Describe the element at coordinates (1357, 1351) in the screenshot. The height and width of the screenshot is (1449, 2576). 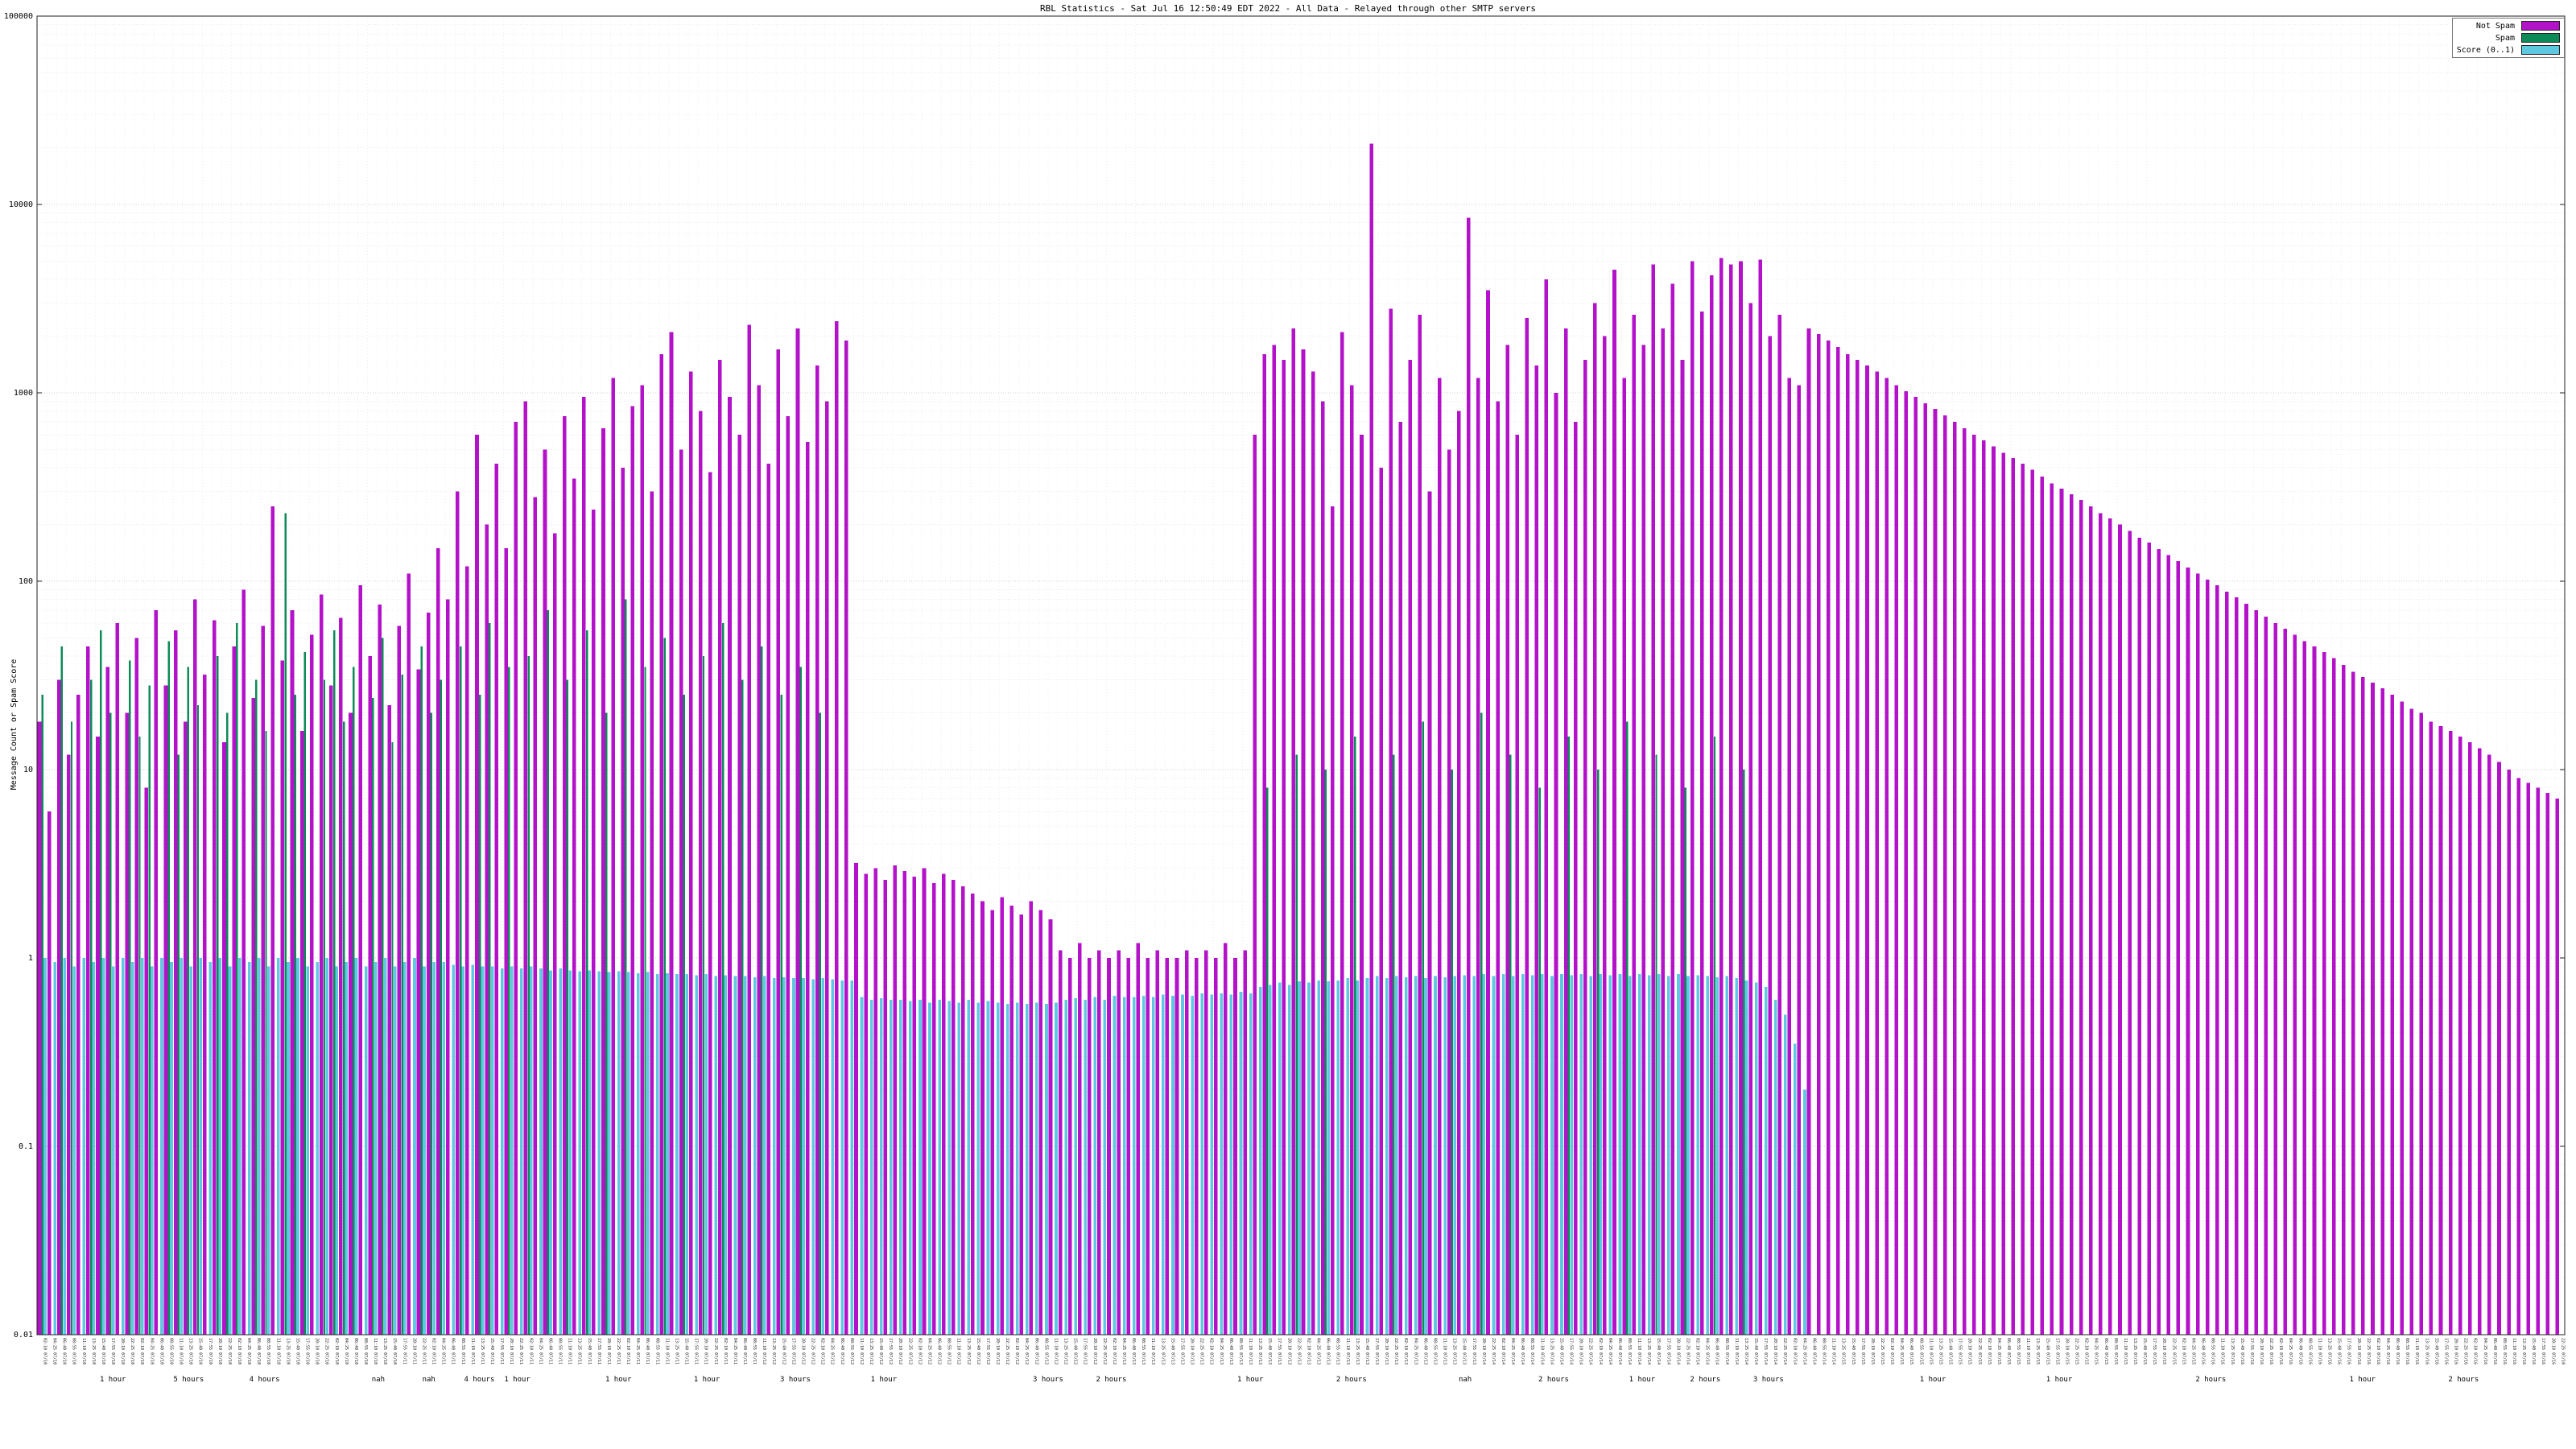
I see `svg-text: 13:25 07/13` at that location.